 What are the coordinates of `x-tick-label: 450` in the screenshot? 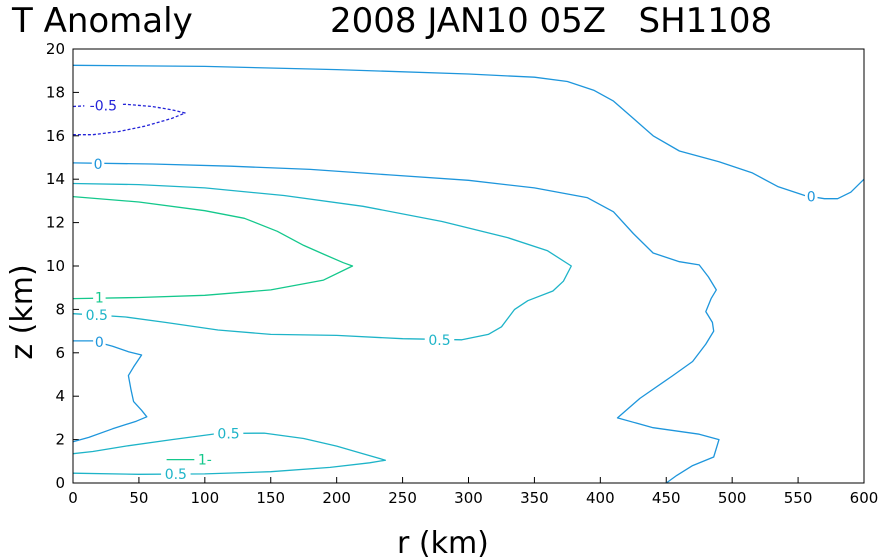 It's located at (666, 498).